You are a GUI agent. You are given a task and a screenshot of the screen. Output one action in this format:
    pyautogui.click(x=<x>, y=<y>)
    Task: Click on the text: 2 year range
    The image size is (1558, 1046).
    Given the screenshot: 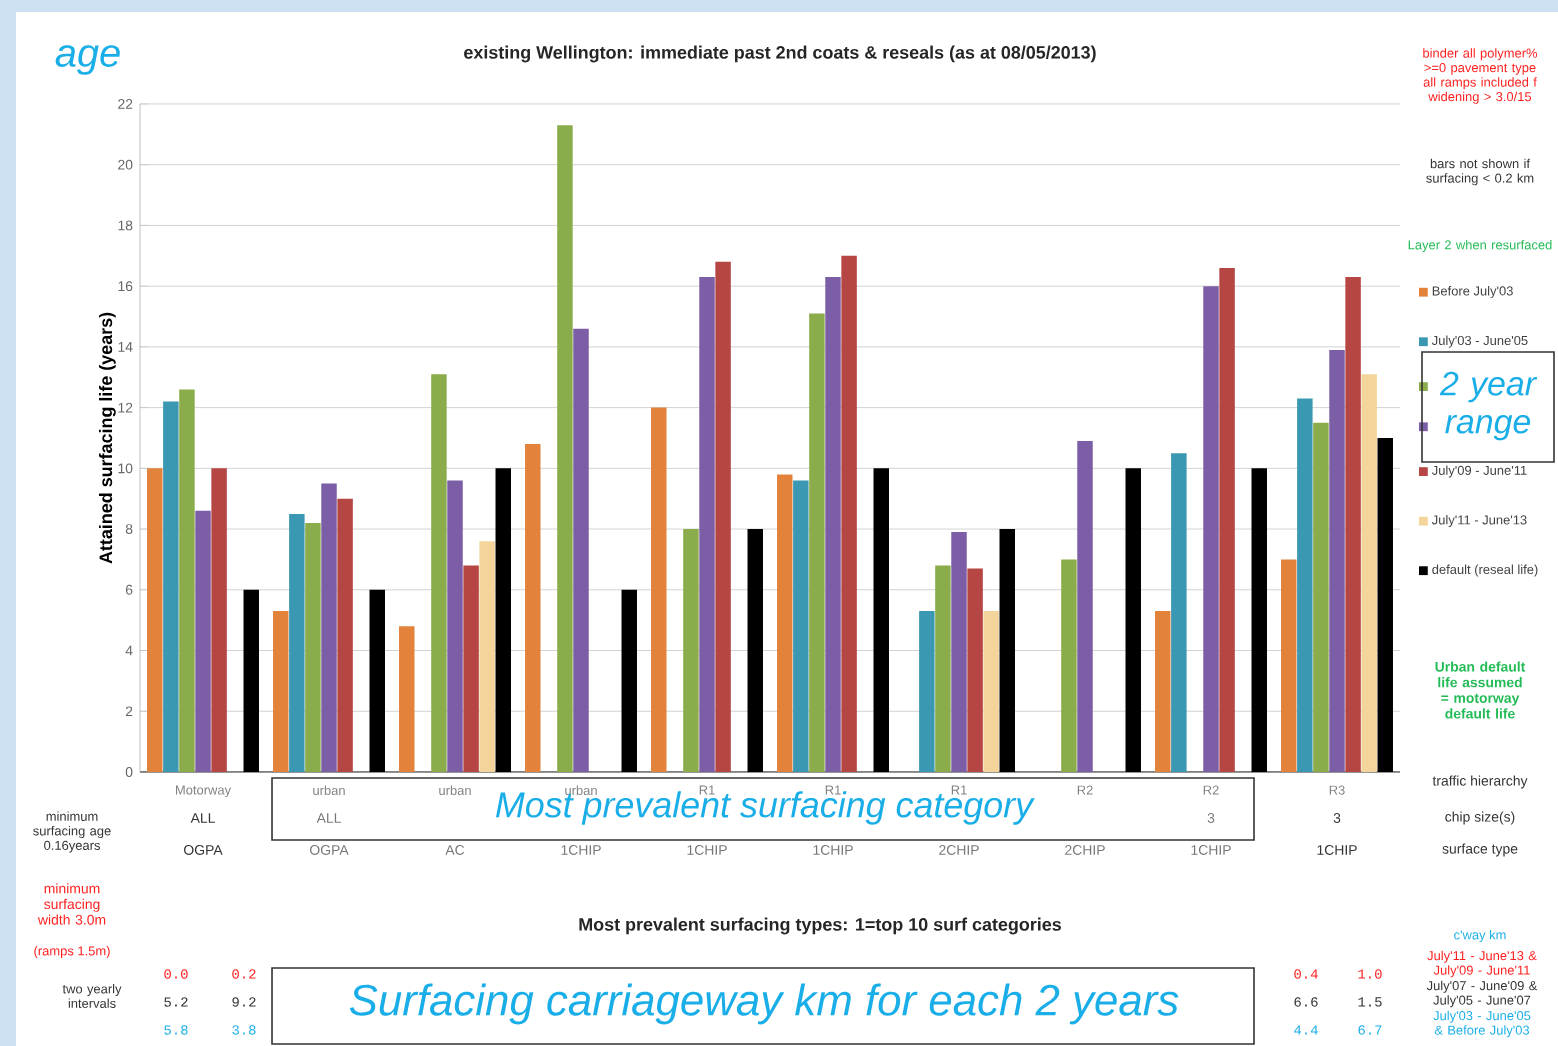 What is the action you would take?
    pyautogui.click(x=1488, y=406)
    